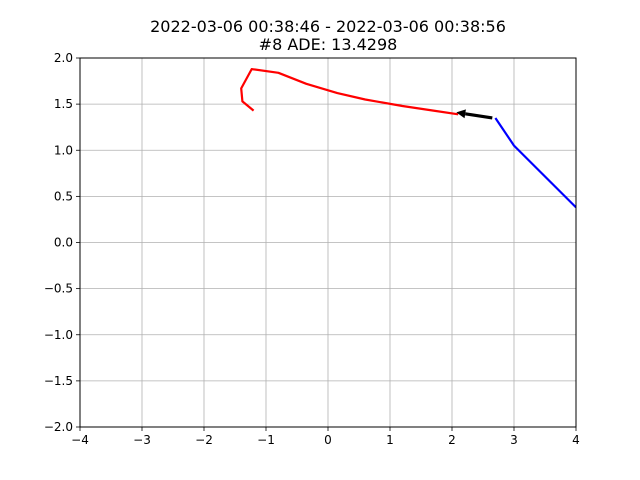 This screenshot has height=480, width=640. I want to click on y-axis: −2.0 −1.5 −1.0 −0.5 0.0 0.5 1.0 1.5 2.0, so click(62, 242).